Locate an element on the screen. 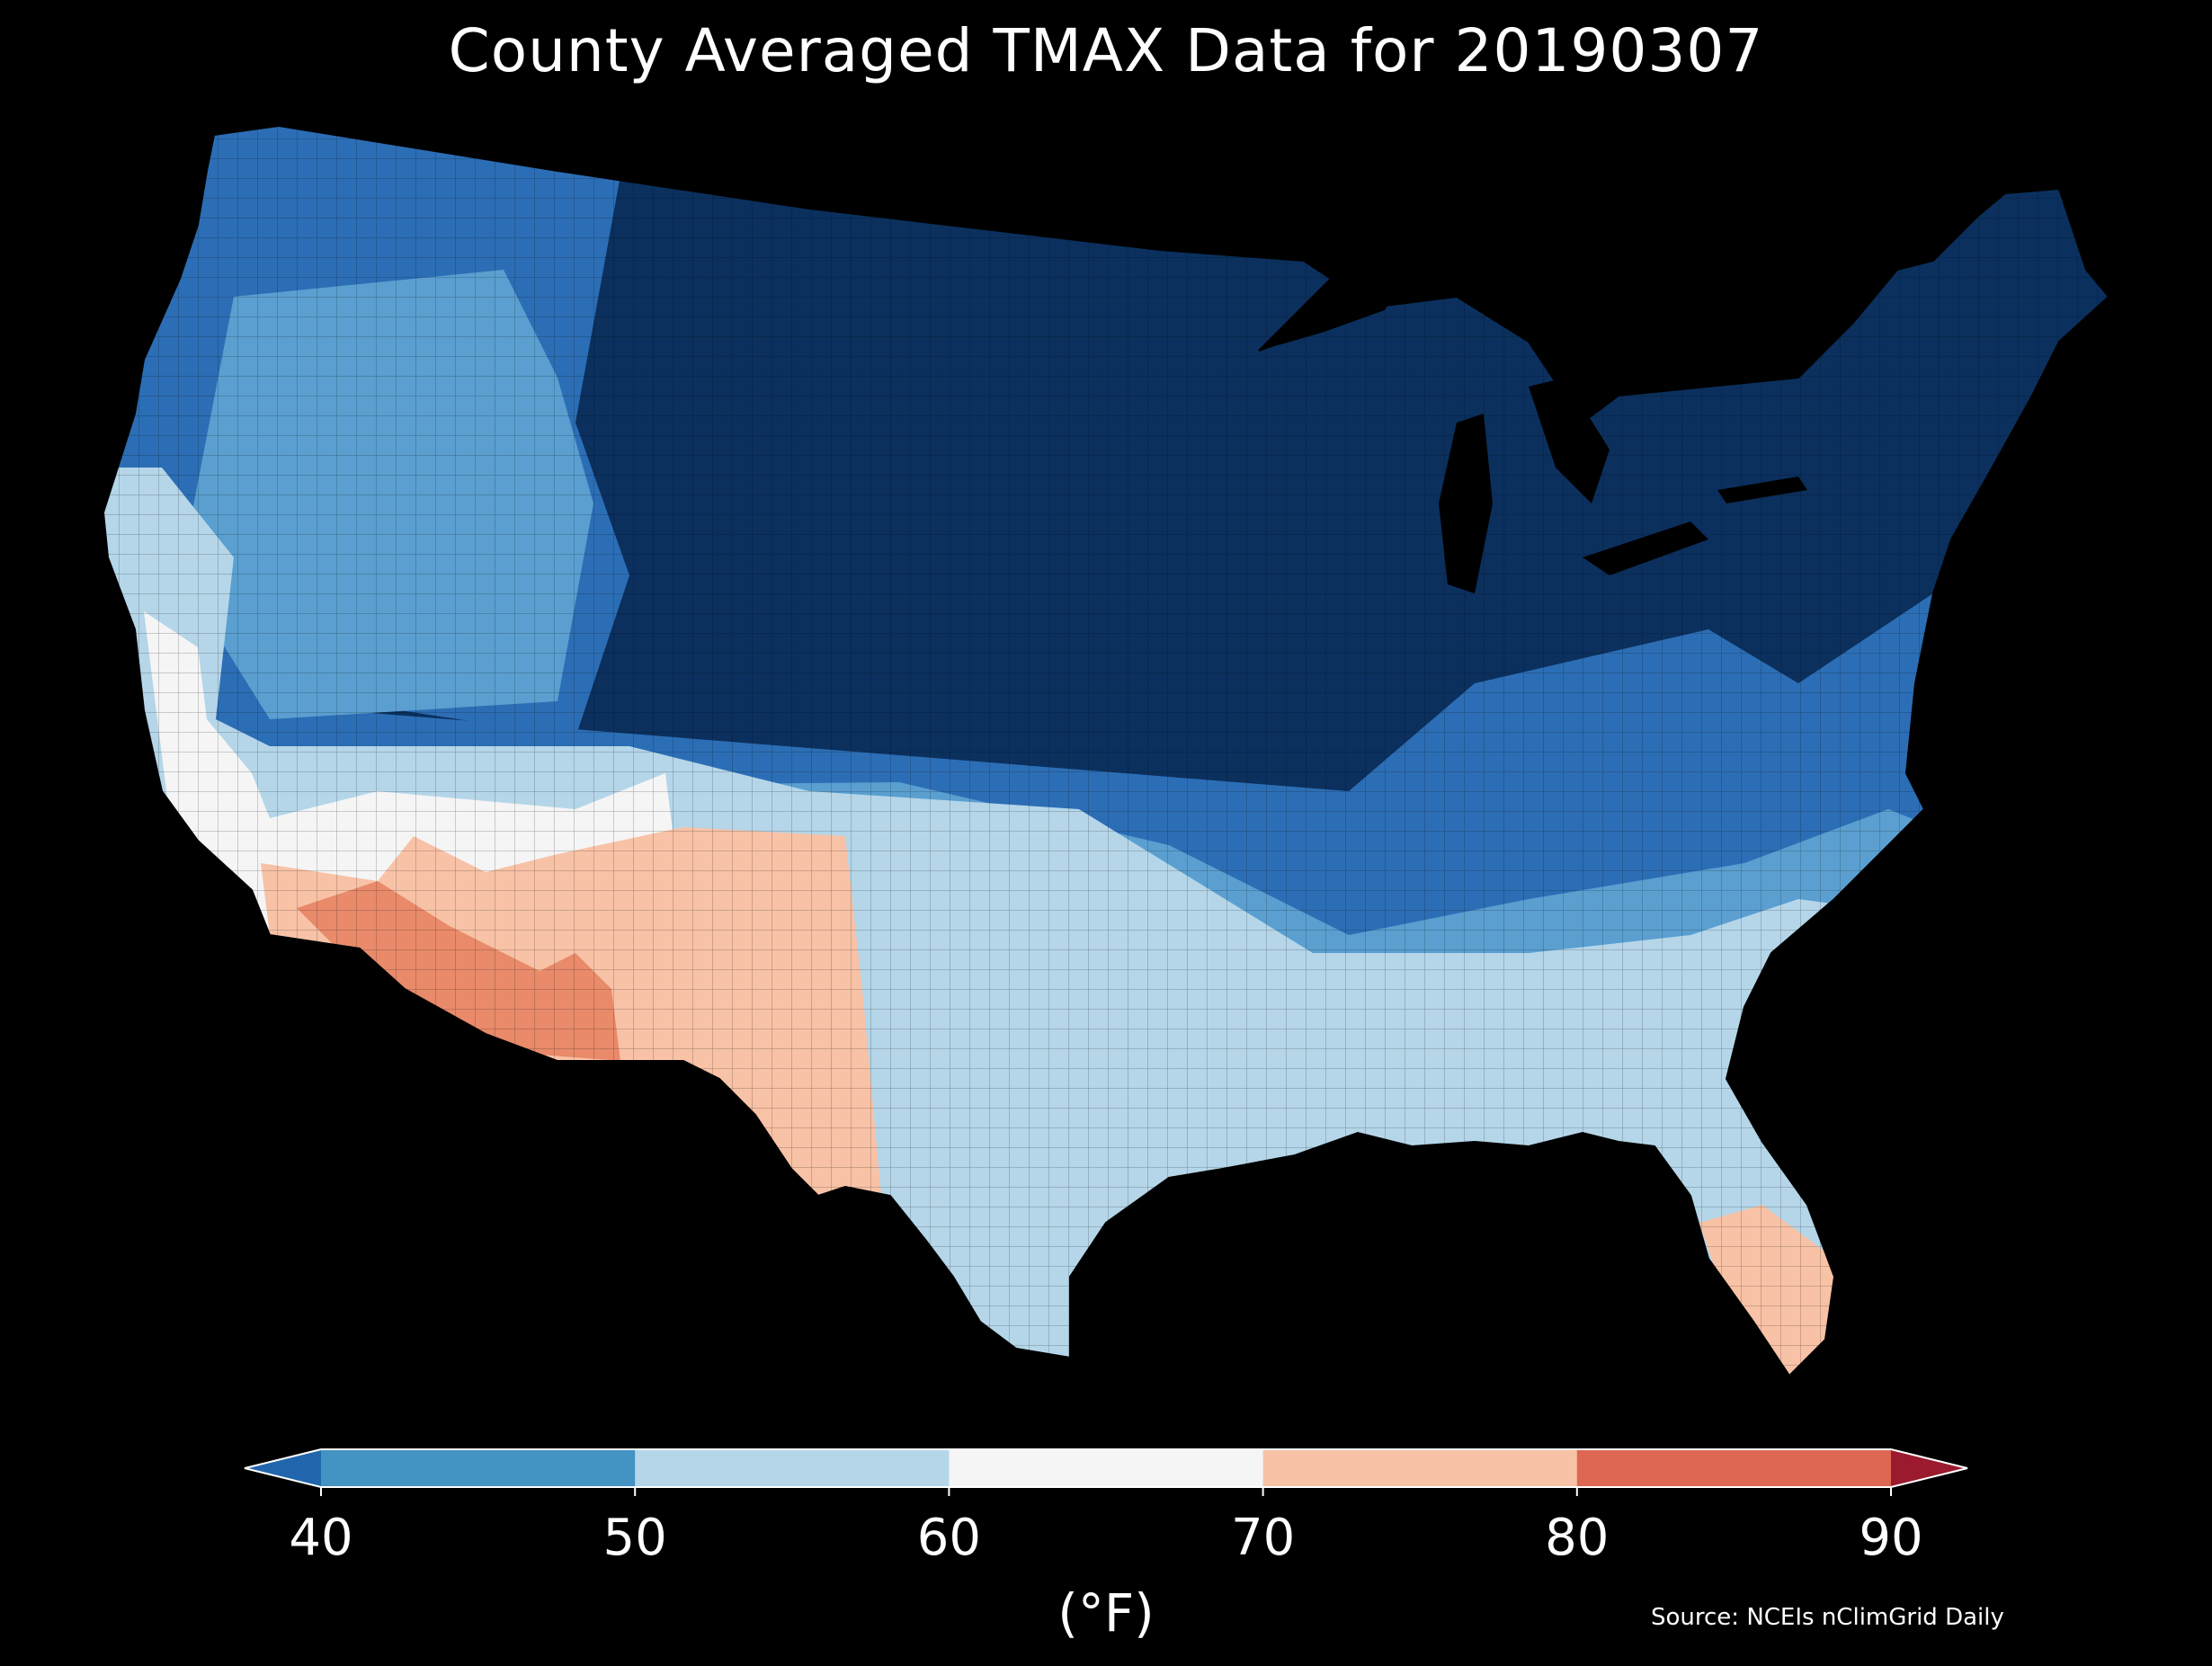  colorbar-tick-label: 70 is located at coordinates (1263, 1538).